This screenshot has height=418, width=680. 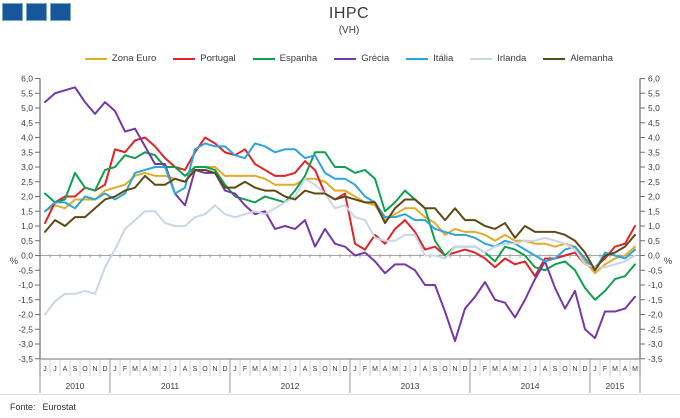 I want to click on legend-swatch-alemanha, so click(x=554, y=58).